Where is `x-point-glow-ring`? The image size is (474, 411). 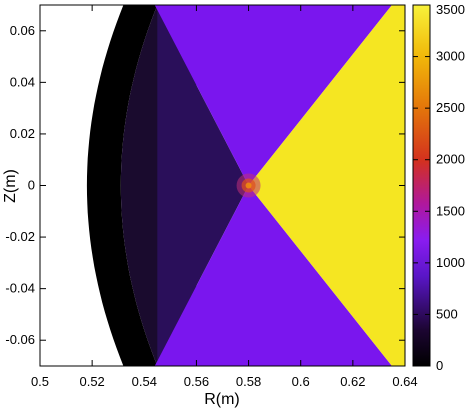 x-point-glow-ring is located at coordinates (248, 185).